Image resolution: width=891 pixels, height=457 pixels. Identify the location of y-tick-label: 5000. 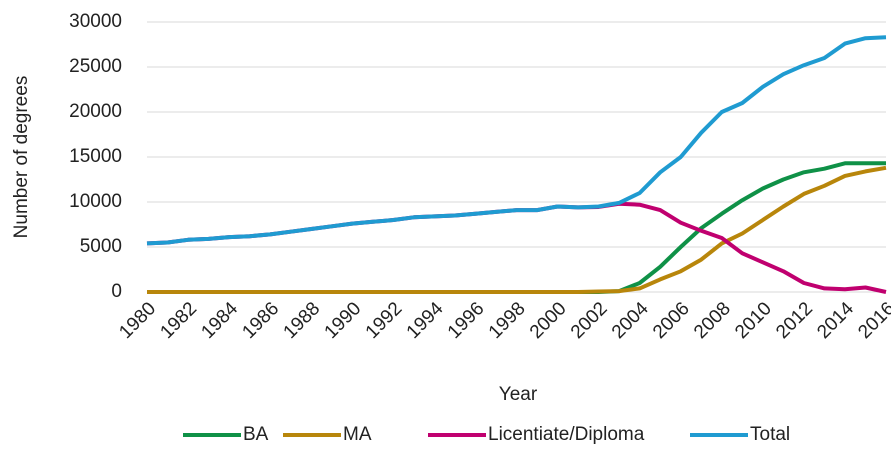
(101, 246).